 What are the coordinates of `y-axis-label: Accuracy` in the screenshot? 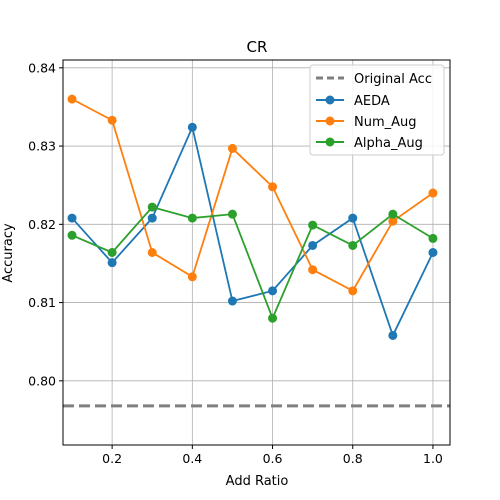 It's located at (8, 253).